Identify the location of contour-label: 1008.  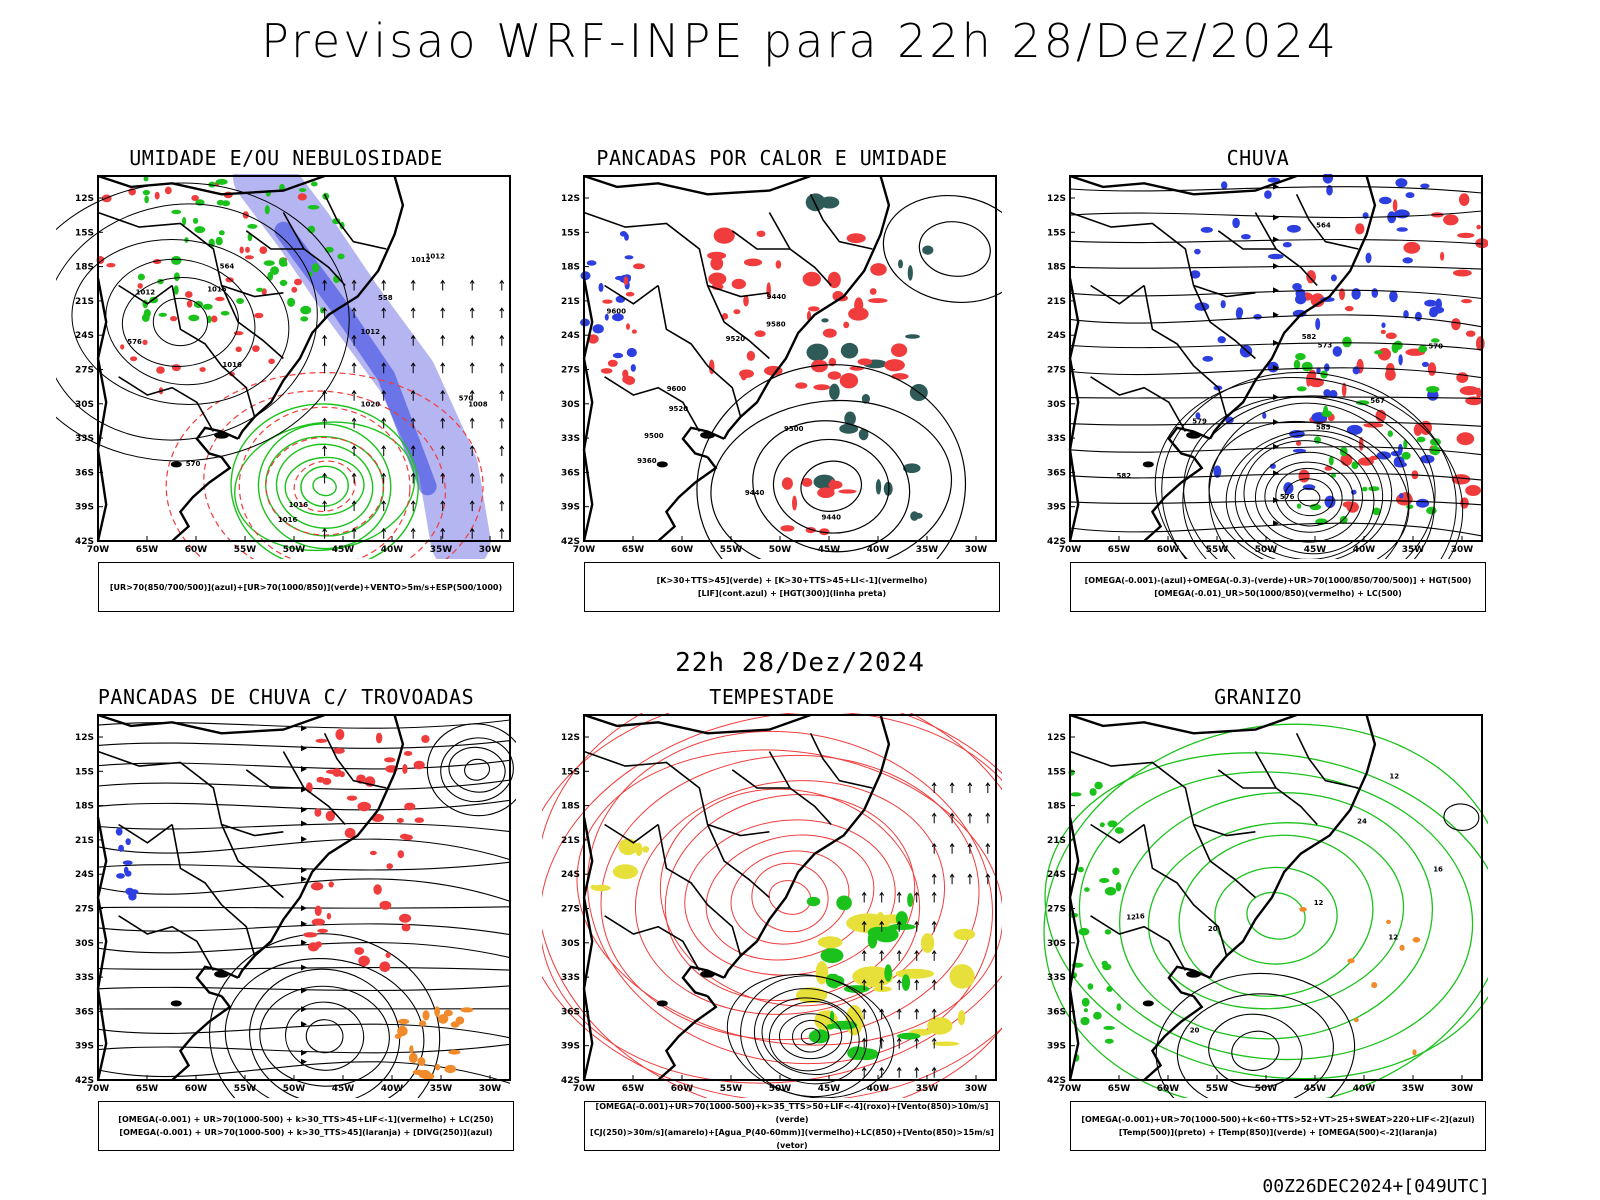
(478, 405).